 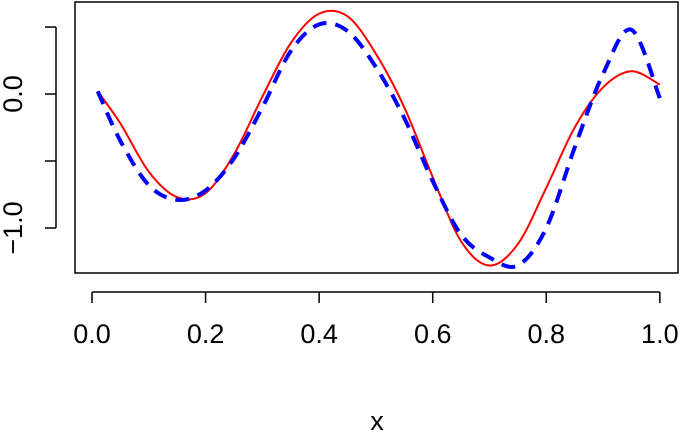 What do you see at coordinates (546, 334) in the screenshot?
I see `x-tick-label: 0.8` at bounding box center [546, 334].